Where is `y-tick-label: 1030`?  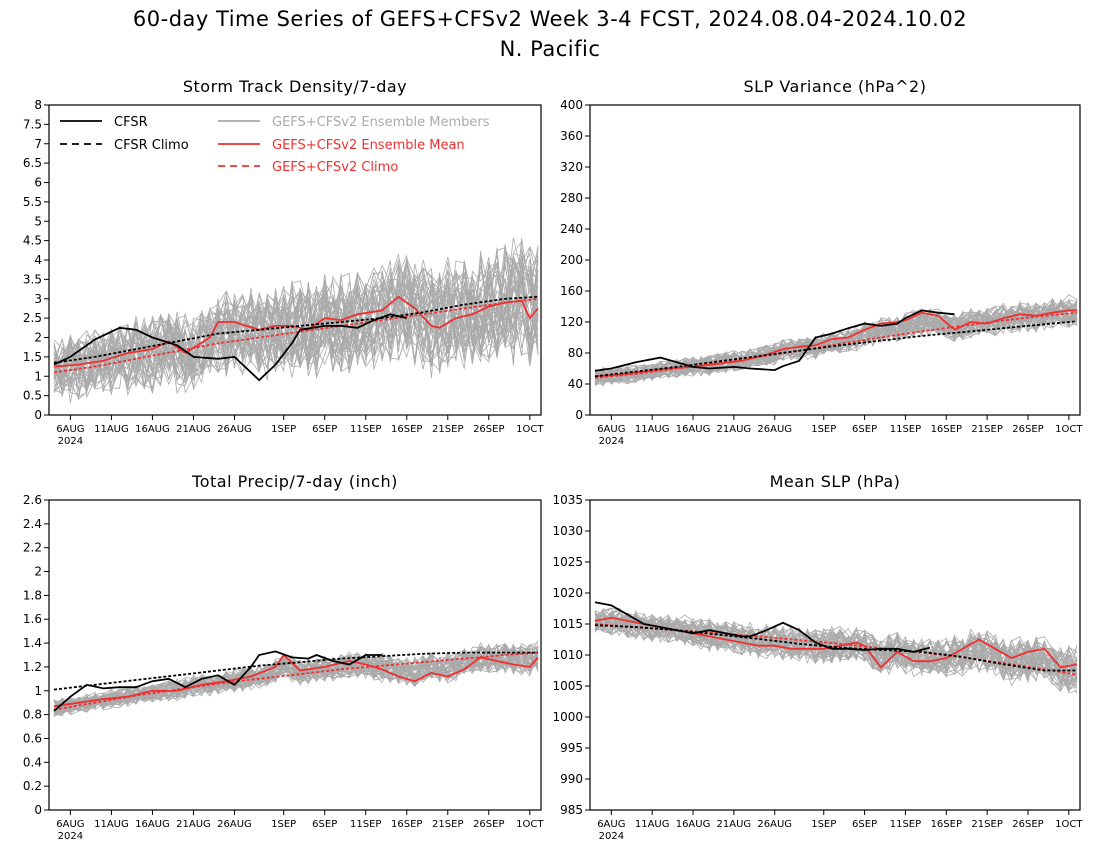 y-tick-label: 1030 is located at coordinates (567, 531).